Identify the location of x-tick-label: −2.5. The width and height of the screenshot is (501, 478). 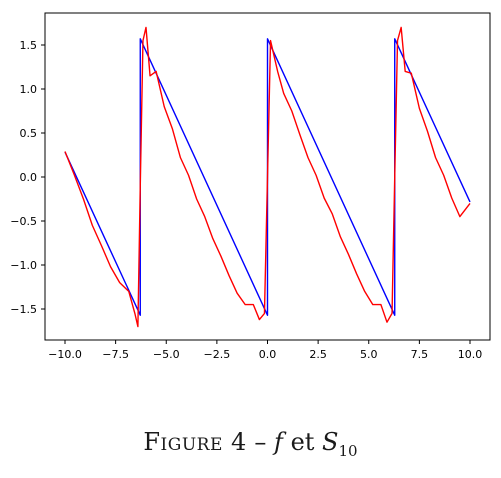
(217, 354).